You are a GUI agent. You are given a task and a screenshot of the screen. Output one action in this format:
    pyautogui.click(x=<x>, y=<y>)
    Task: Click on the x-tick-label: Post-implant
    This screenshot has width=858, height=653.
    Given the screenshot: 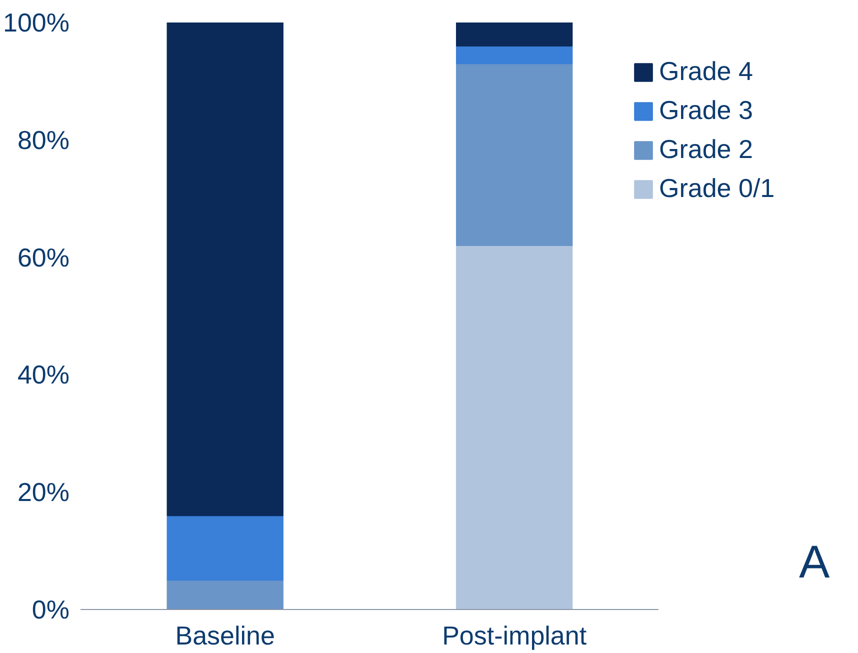 What is the action you would take?
    pyautogui.click(x=515, y=635)
    